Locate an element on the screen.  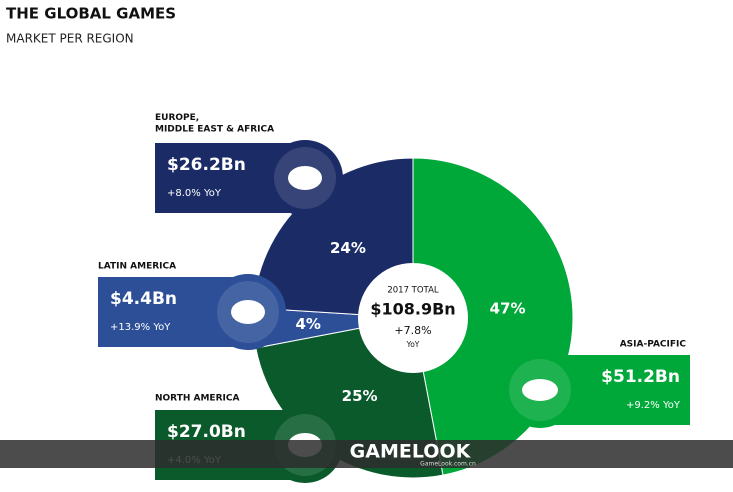
title: THE GLOBAL GAMES is located at coordinates (91, 14).